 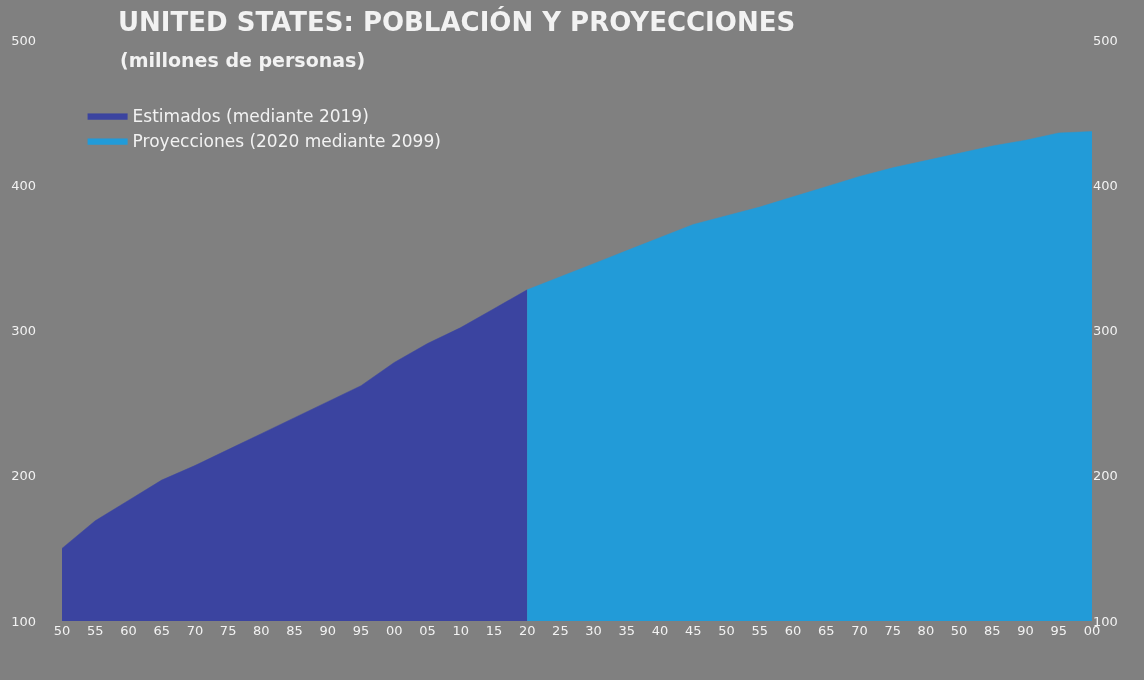 What do you see at coordinates (560, 630) in the screenshot?
I see `x-tick-label: 25` at bounding box center [560, 630].